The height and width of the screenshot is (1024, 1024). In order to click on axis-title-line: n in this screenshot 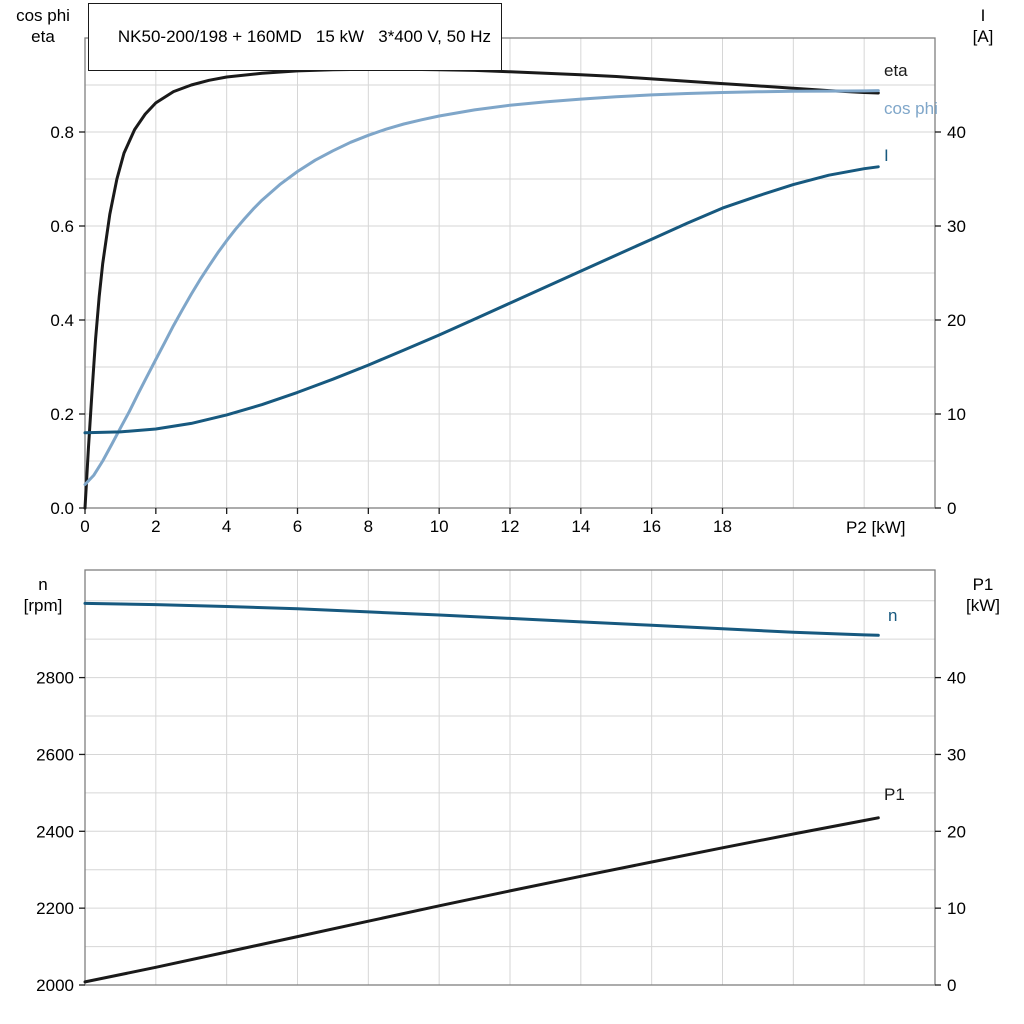, I will do `click(43, 584)`.